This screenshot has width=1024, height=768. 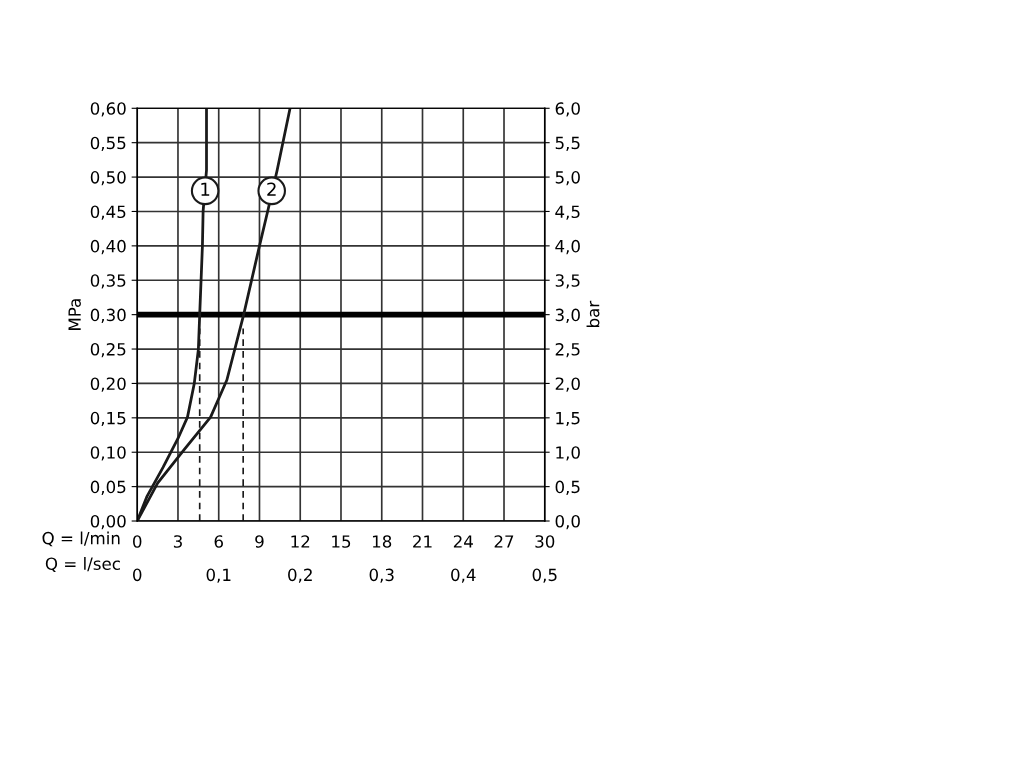 What do you see at coordinates (108, 384) in the screenshot?
I see `y-tick-label: 0,20` at bounding box center [108, 384].